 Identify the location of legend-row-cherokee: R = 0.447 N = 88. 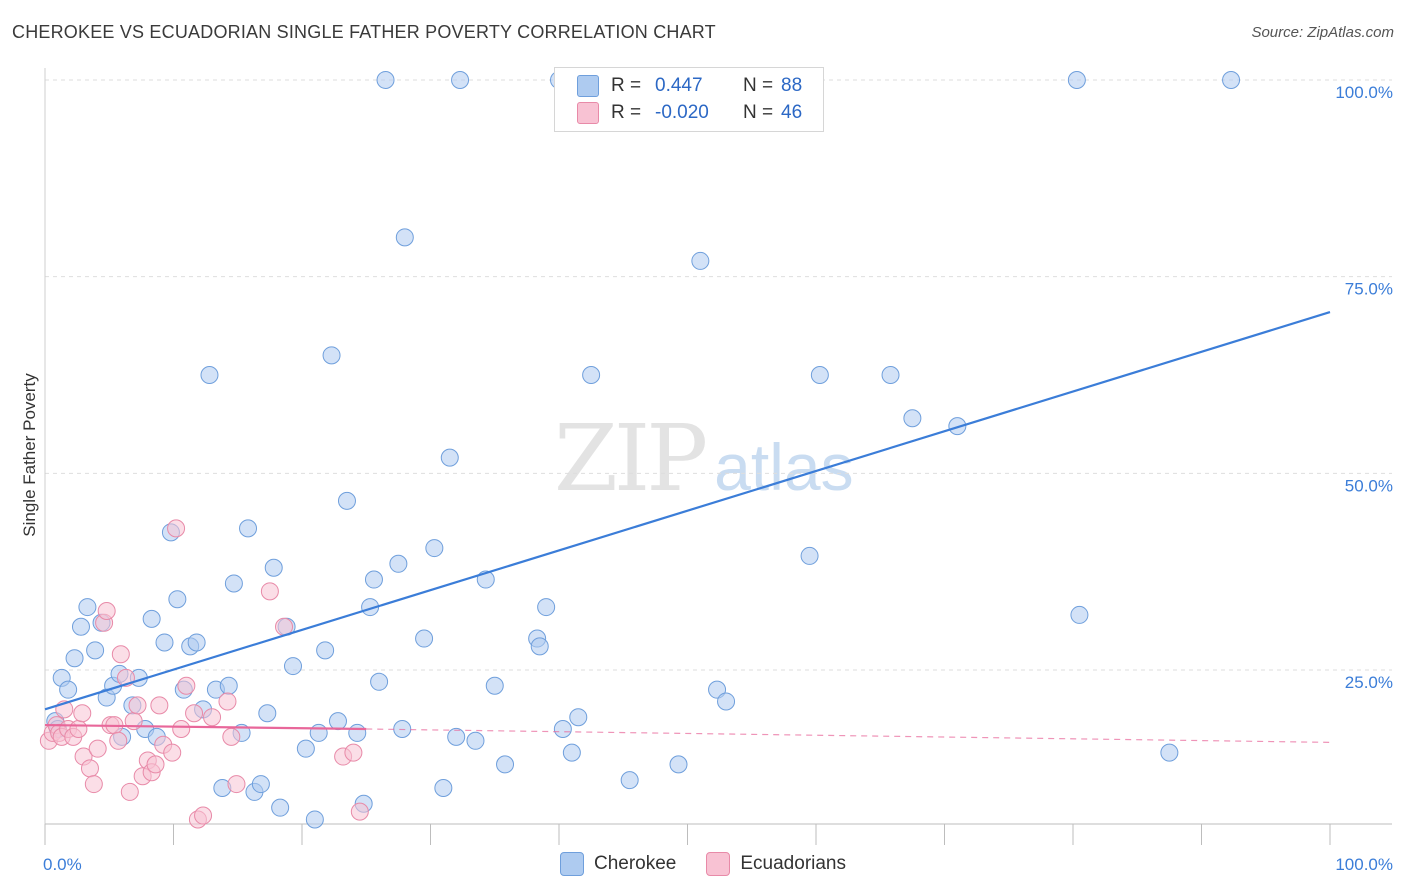
(689, 86).